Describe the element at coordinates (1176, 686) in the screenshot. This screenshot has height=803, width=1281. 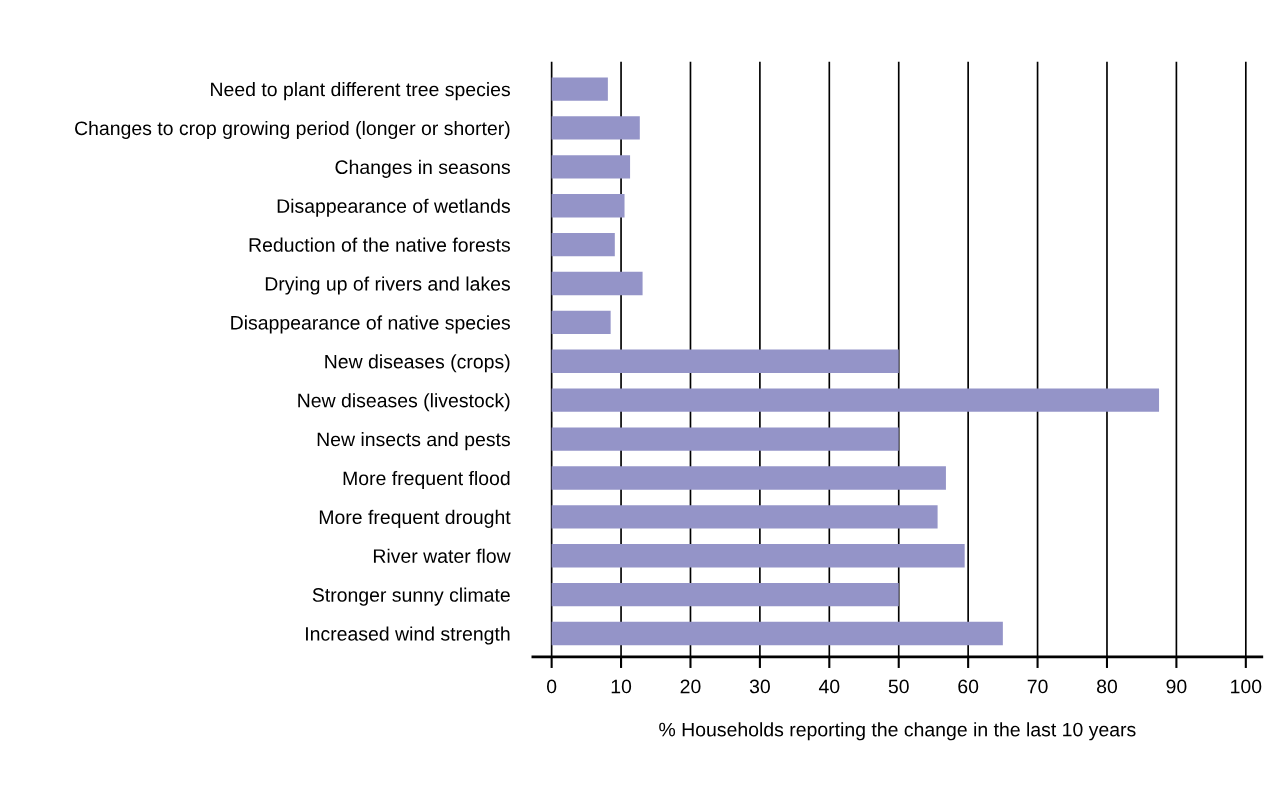
I see `x-tick-label: 90` at that location.